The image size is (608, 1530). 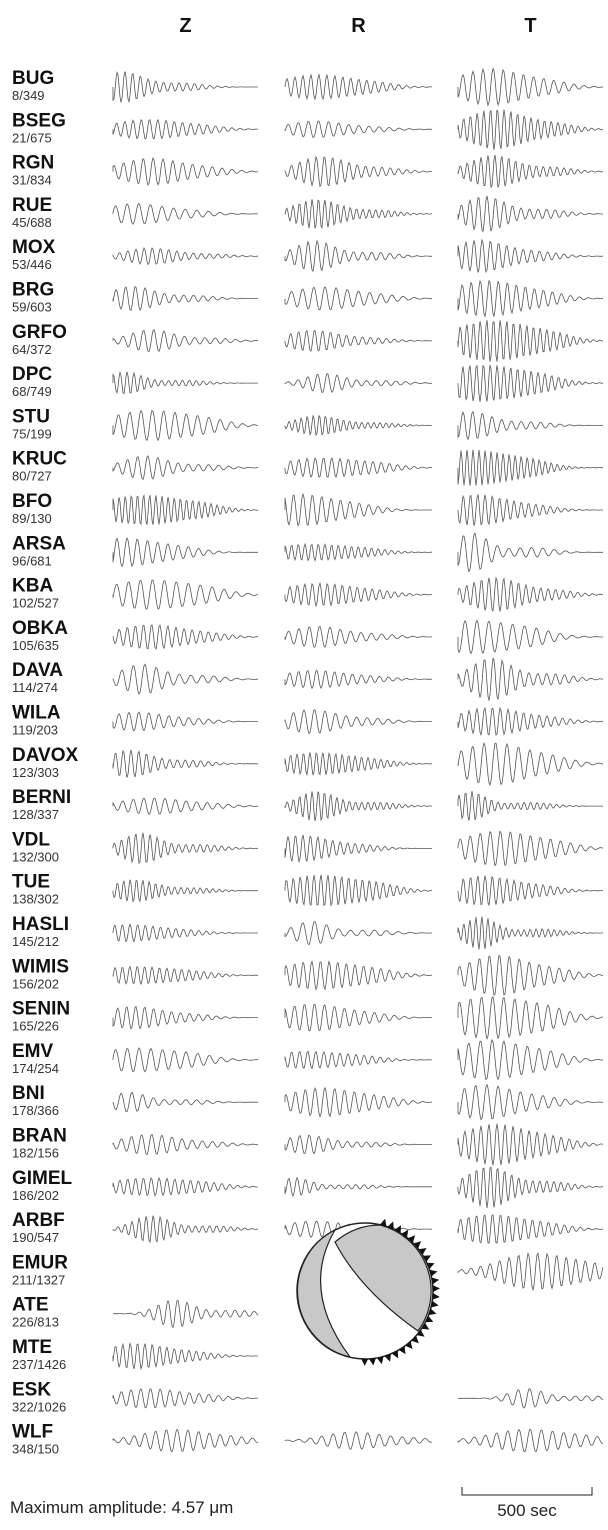 What do you see at coordinates (185, 26) in the screenshot?
I see `column-header: Z` at bounding box center [185, 26].